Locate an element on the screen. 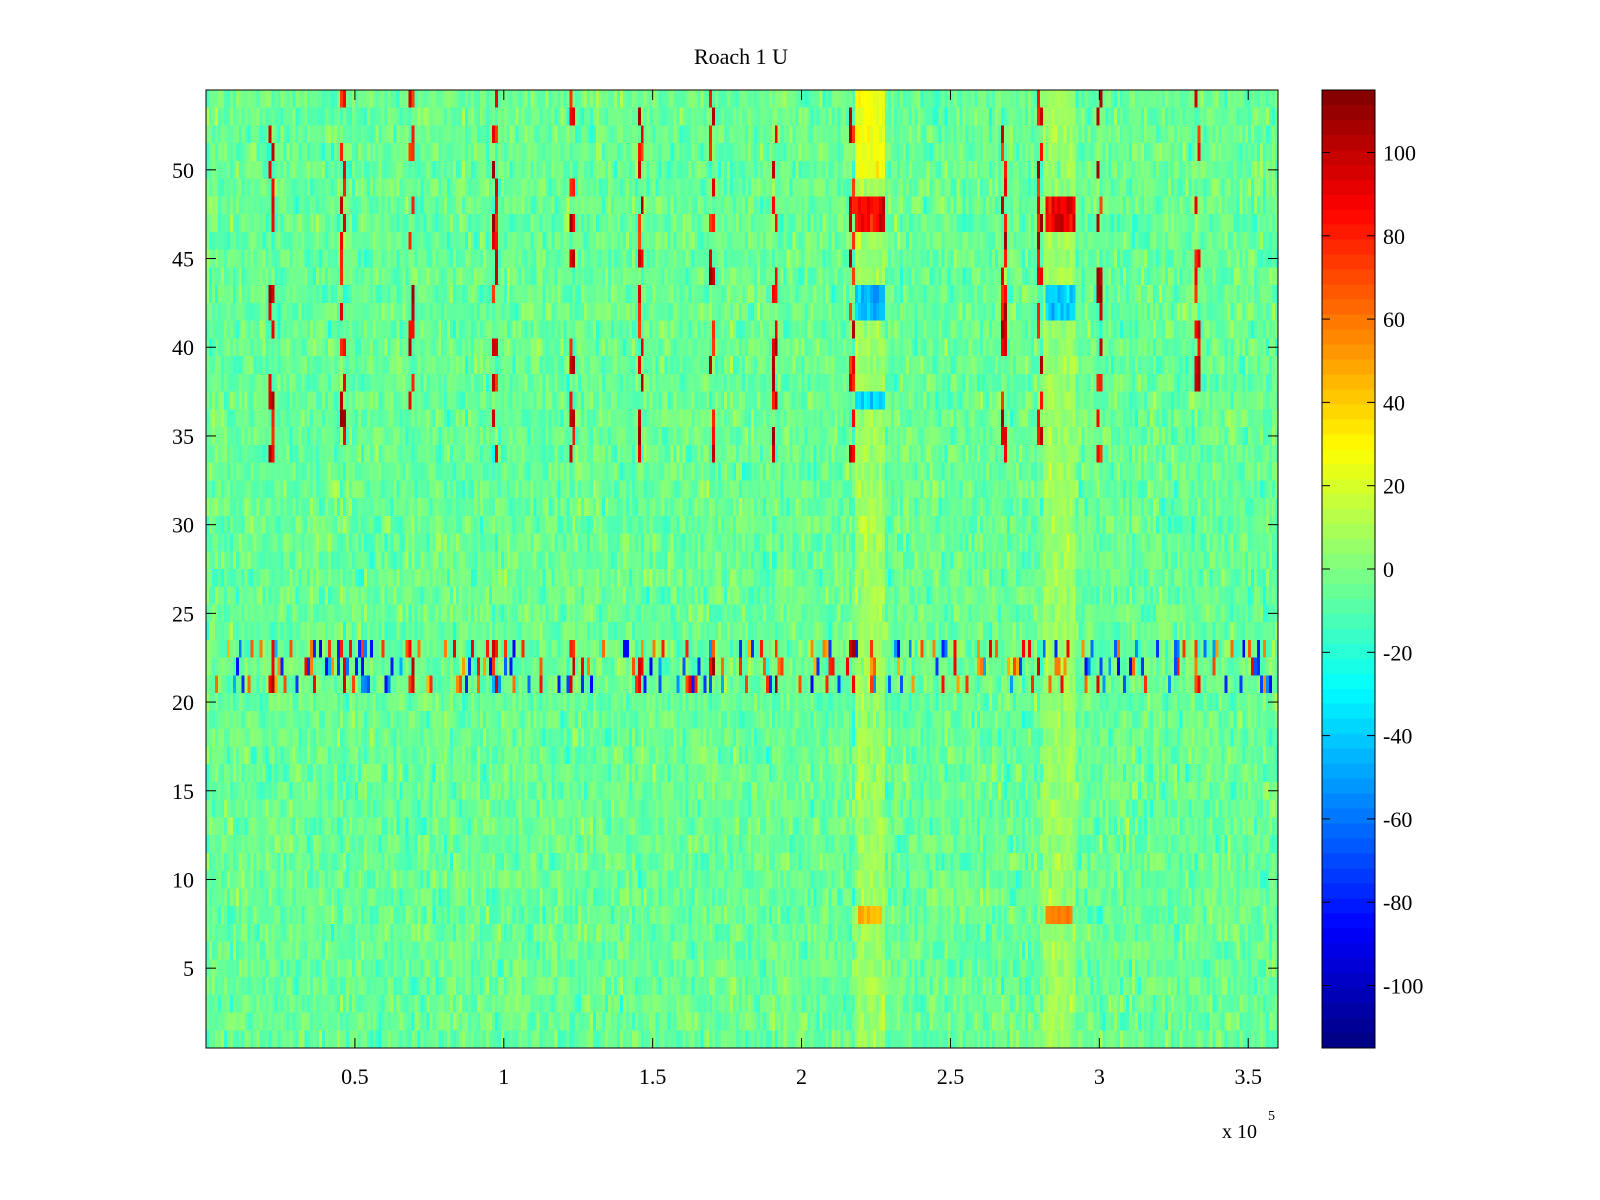 The width and height of the screenshot is (1600, 1200). y-tick-label: 15 is located at coordinates (183, 791).